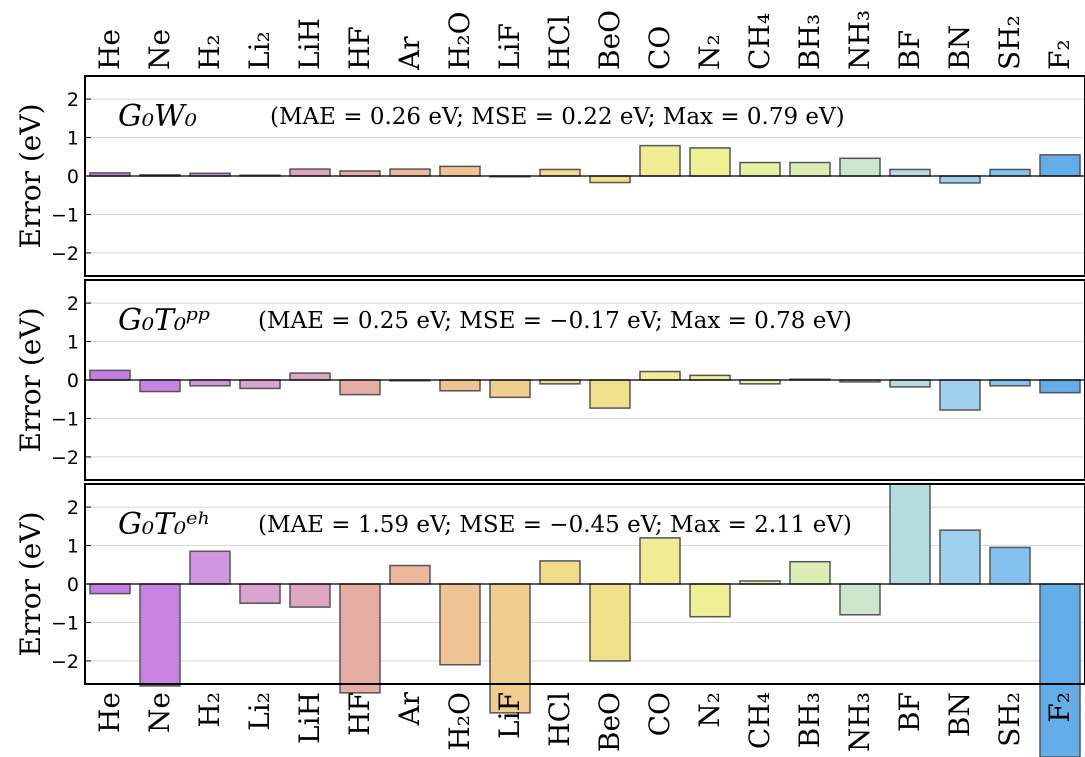  I want to click on x-tick-label-bottom: H₂O, so click(459, 721).